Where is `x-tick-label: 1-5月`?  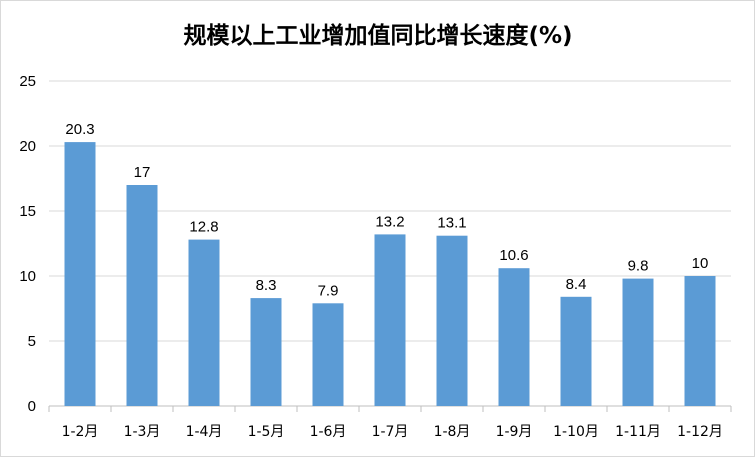
x-tick-label: 1-5月 is located at coordinates (266, 432).